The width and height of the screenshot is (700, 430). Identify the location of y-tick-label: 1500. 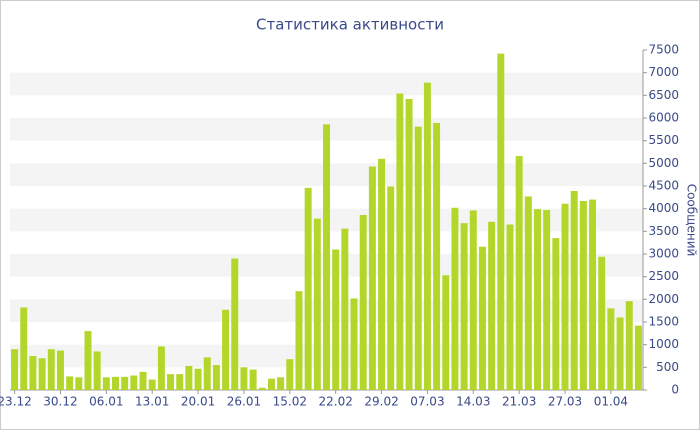
(663, 322).